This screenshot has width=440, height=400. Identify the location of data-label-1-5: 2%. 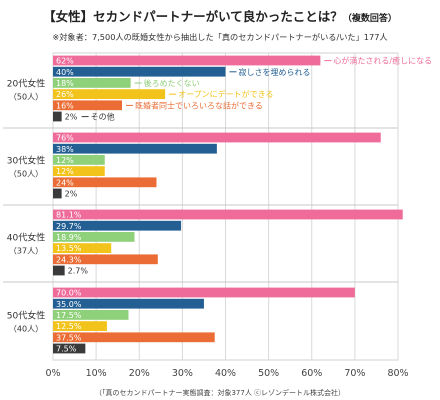
(71, 194).